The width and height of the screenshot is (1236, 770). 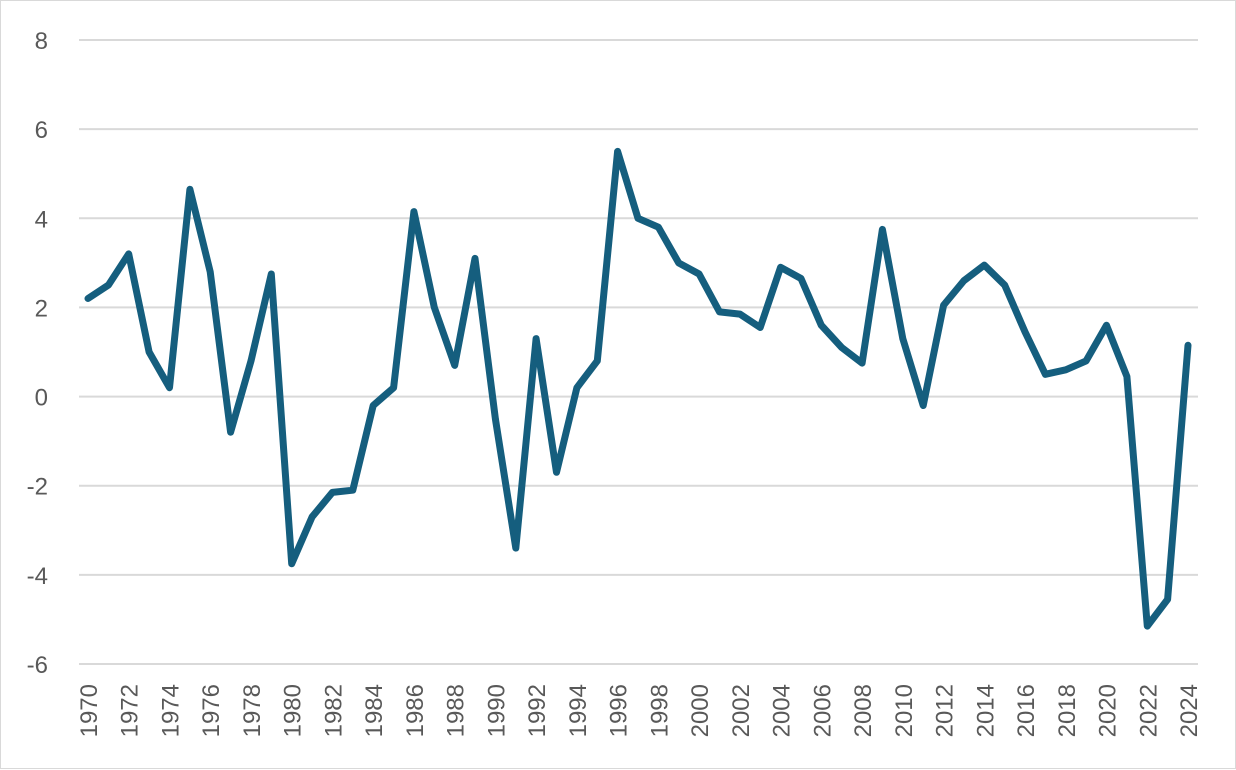 I want to click on x-tick-label: 1974, so click(x=170, y=710).